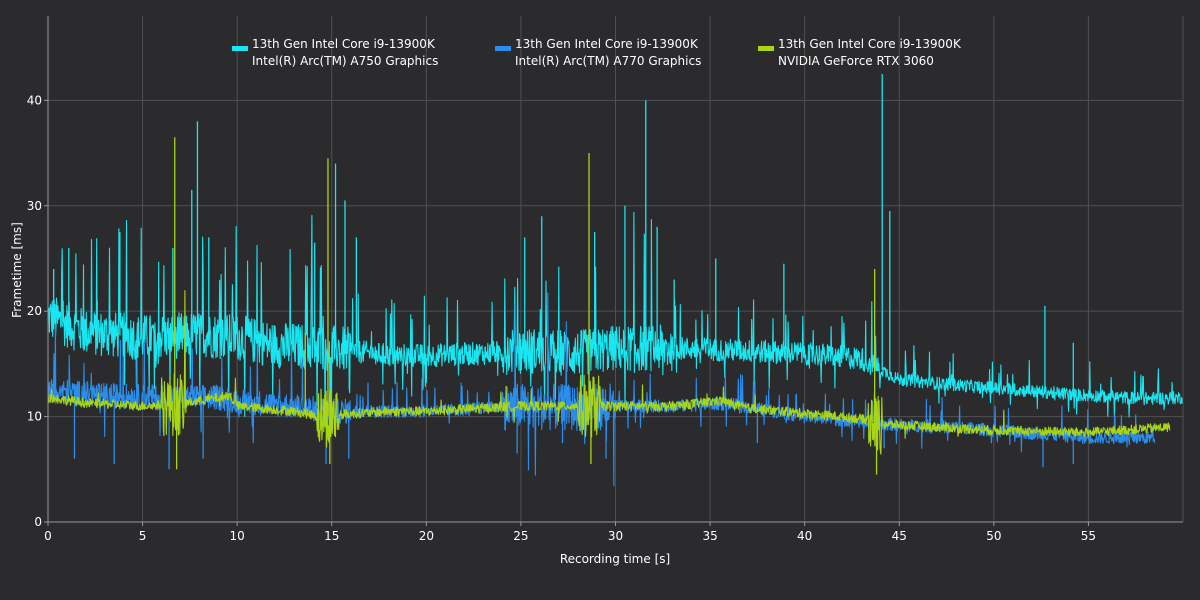  What do you see at coordinates (856, 61) in the screenshot?
I see `legend-label-line2: NVIDIA GeForce RTX 3060` at bounding box center [856, 61].